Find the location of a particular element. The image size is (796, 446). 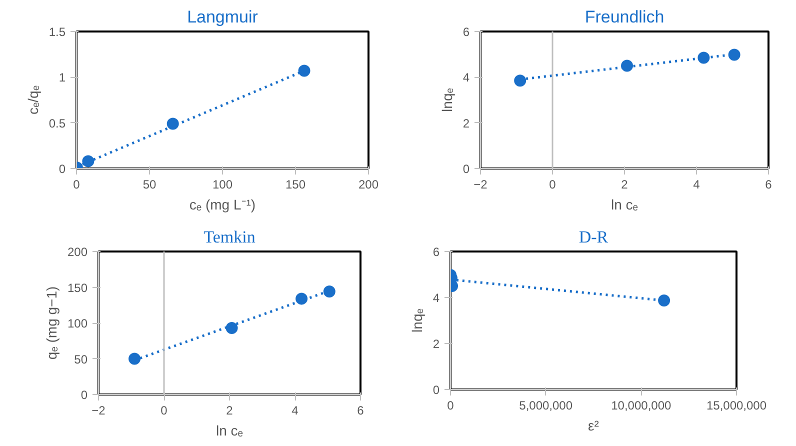

y-tick-label: 50 is located at coordinates (81, 359).